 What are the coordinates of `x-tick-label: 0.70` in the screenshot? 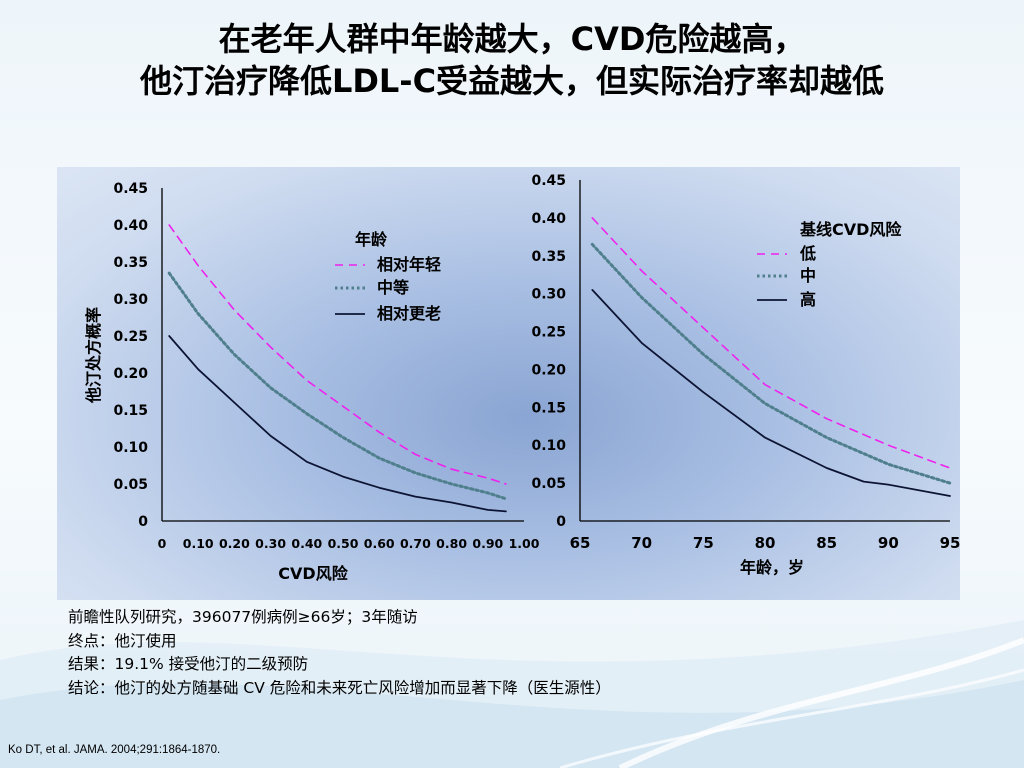 It's located at (415, 543).